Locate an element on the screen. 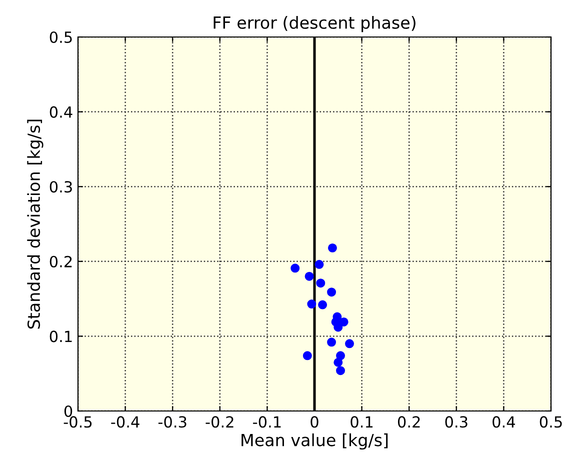 The height and width of the screenshot is (474, 577). x-tick-label: 0 is located at coordinates (314, 422).